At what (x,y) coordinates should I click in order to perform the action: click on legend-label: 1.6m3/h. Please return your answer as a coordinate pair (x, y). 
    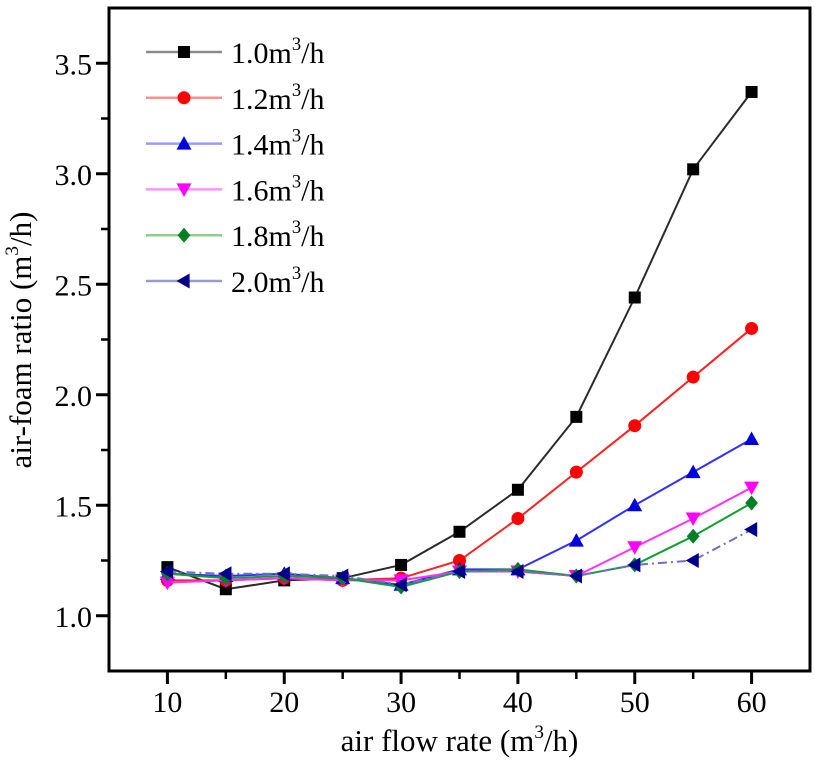
    Looking at the image, I should click on (277, 189).